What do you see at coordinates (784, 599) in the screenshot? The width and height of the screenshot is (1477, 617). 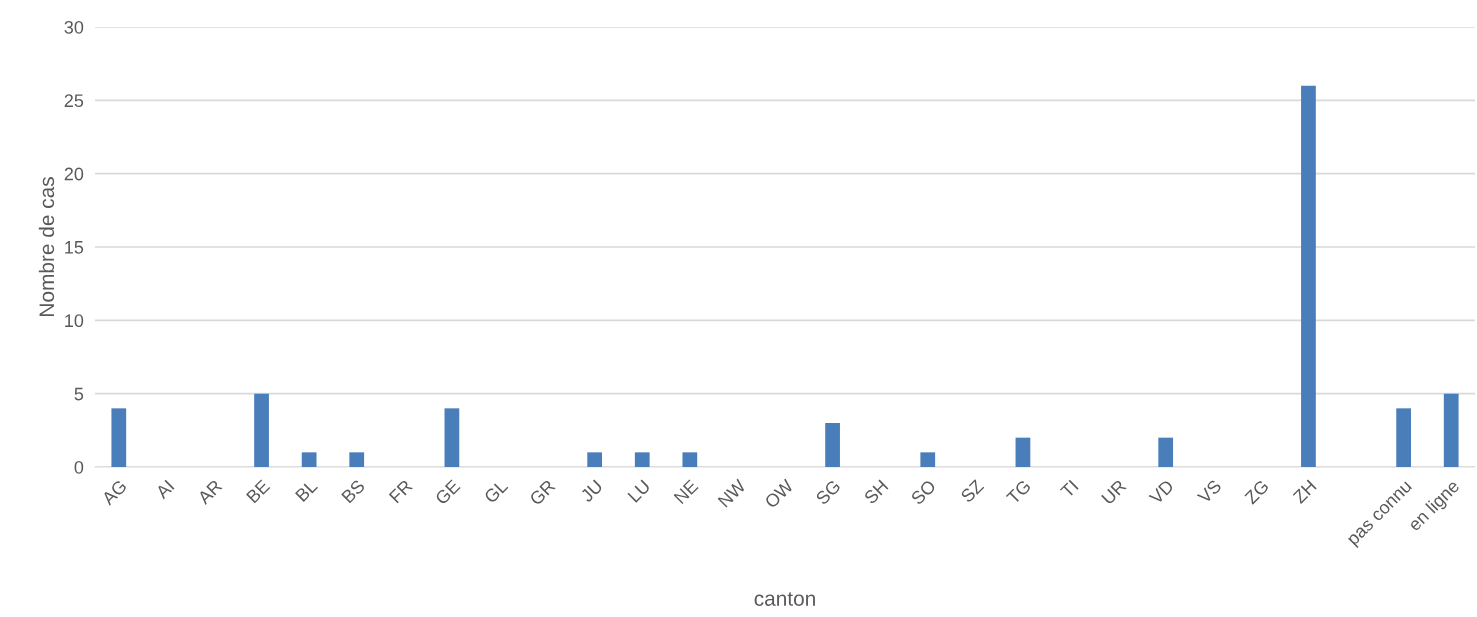 I see `x-axis-title: canton` at bounding box center [784, 599].